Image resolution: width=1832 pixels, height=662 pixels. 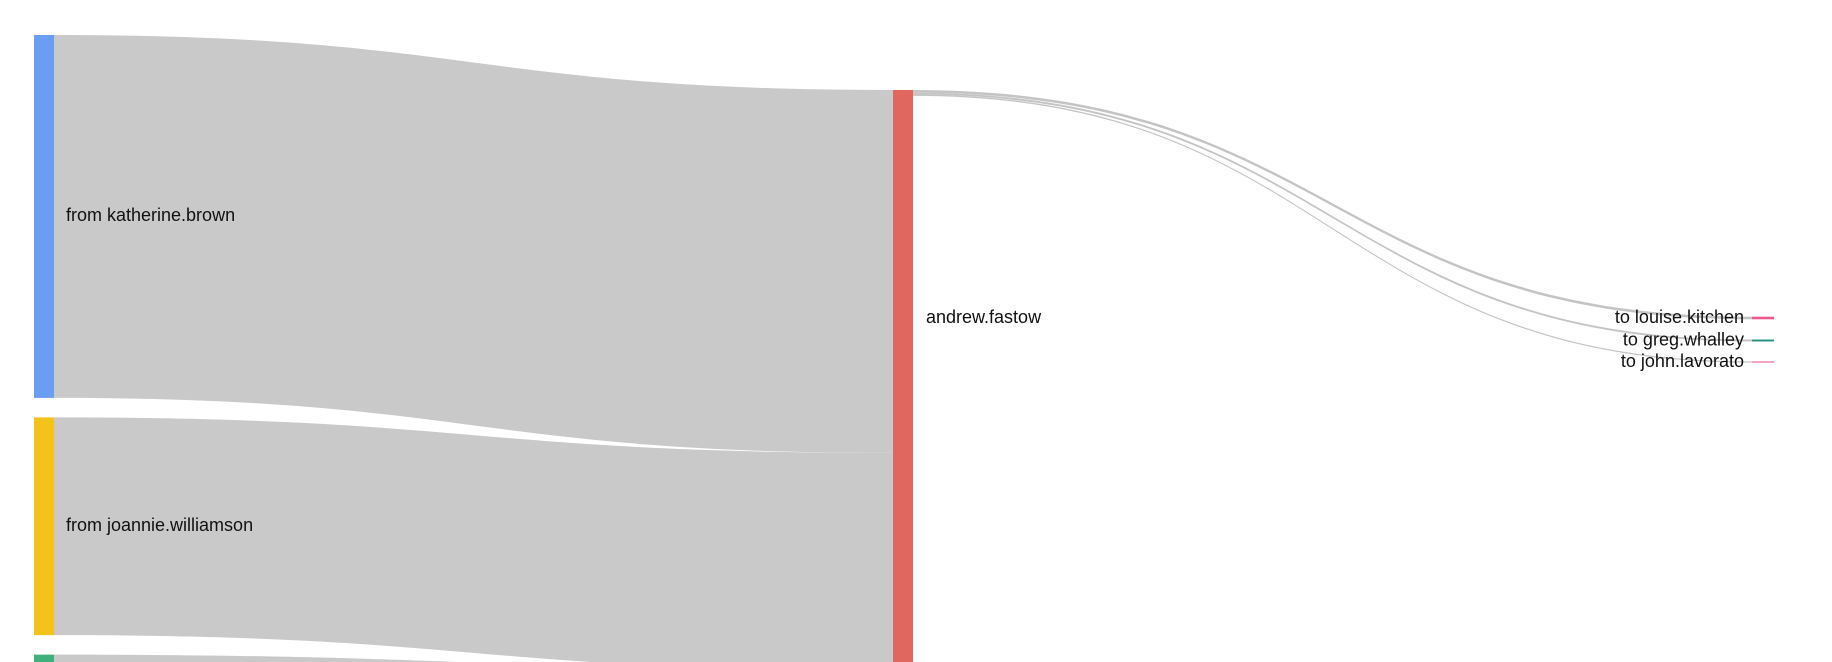 I want to click on target-label-greg-whalley: to greg.whalley, so click(x=1683, y=339).